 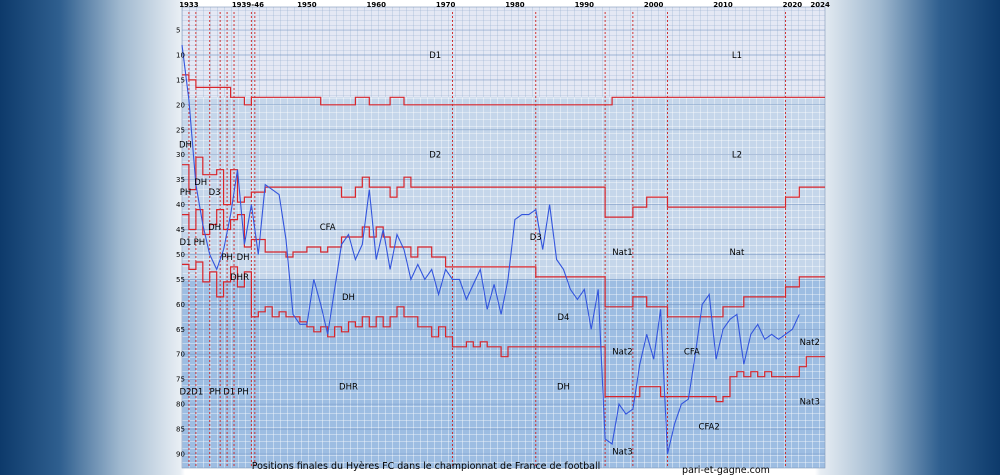 I want to click on x-tick-label: 1939-46, so click(x=248, y=5).